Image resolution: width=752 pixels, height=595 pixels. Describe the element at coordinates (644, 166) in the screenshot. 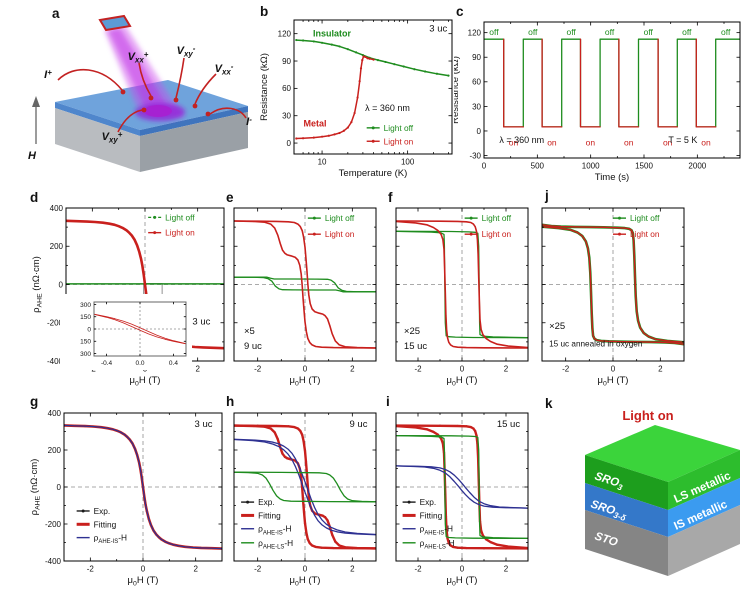

I see `svg-text: 1500` at that location.